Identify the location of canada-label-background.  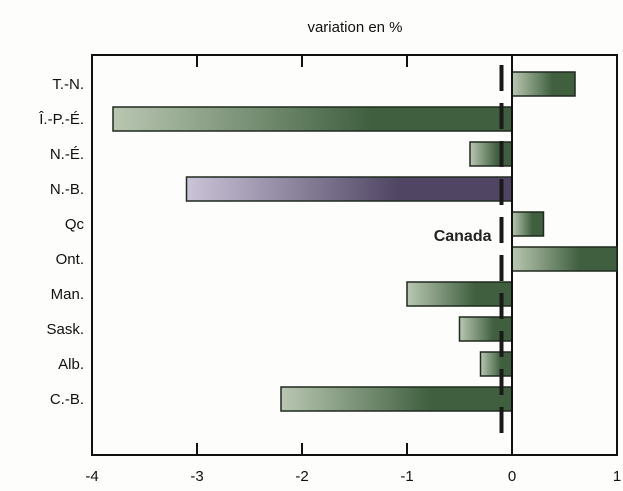
(457, 236).